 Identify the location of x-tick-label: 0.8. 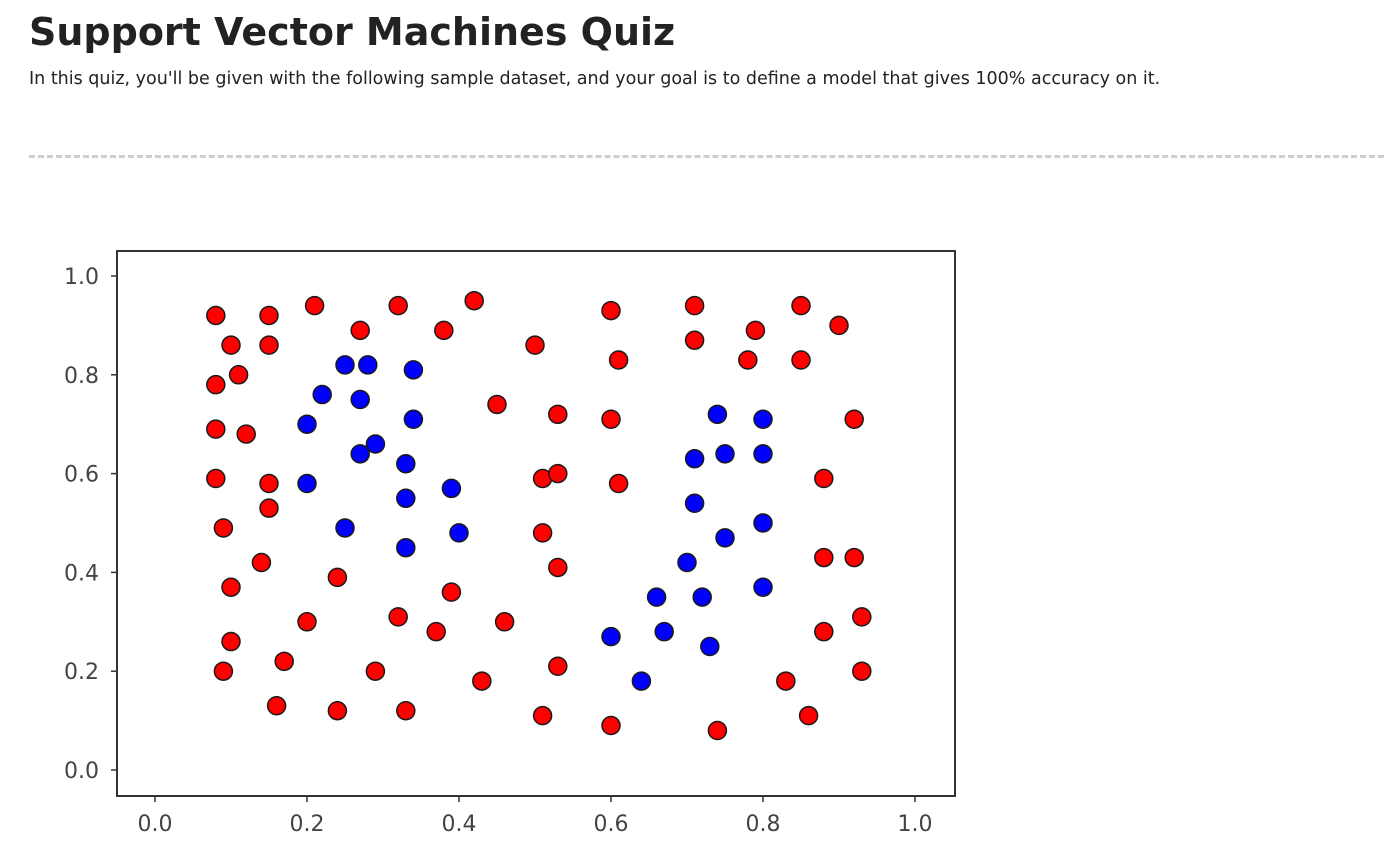
(763, 824).